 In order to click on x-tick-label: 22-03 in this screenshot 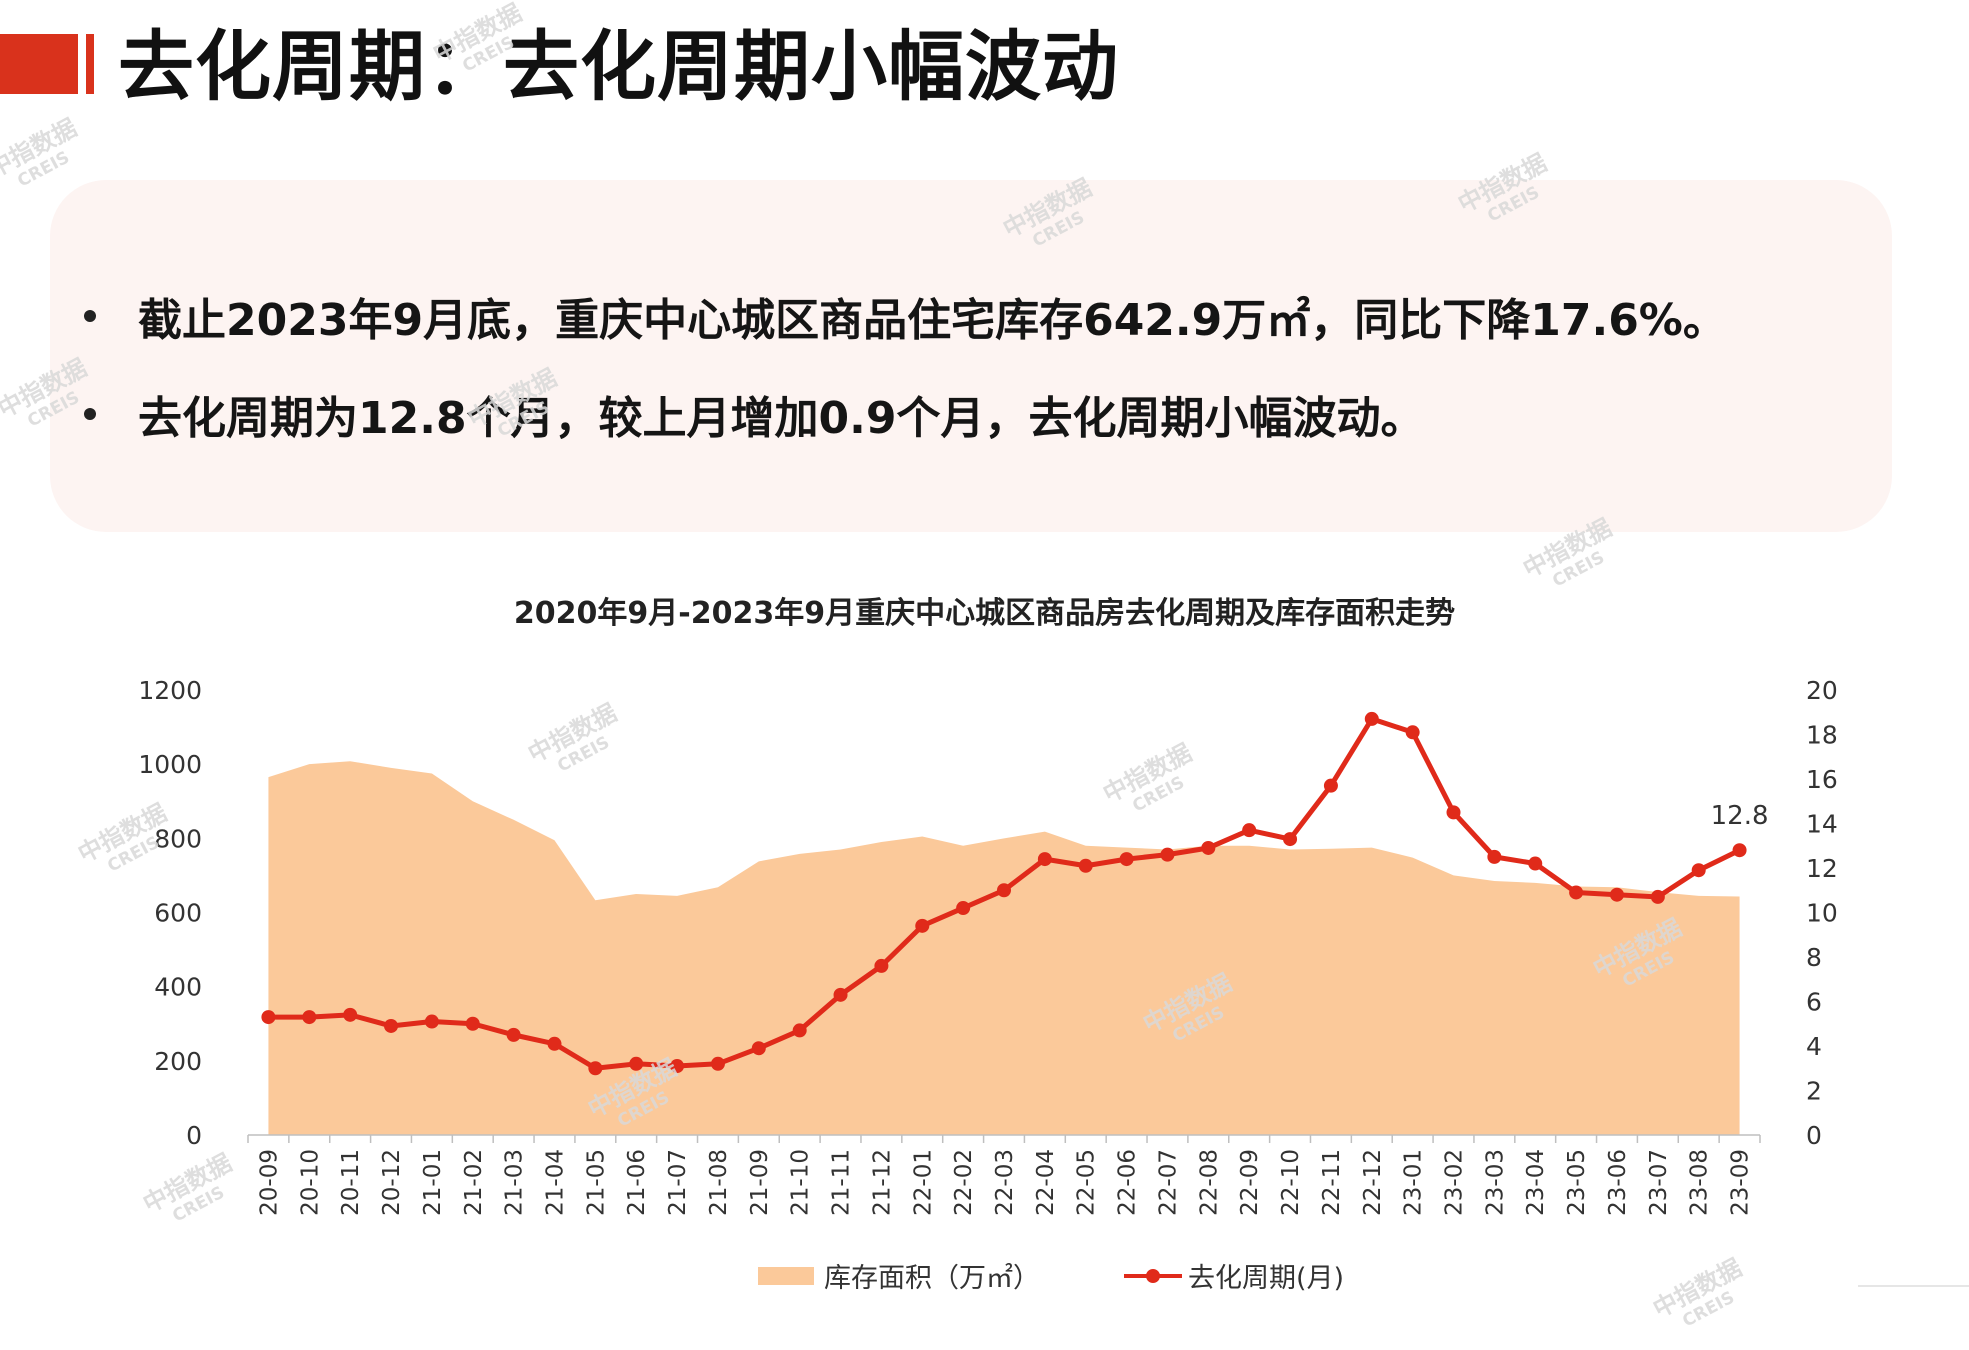, I will do `click(1005, 1182)`.